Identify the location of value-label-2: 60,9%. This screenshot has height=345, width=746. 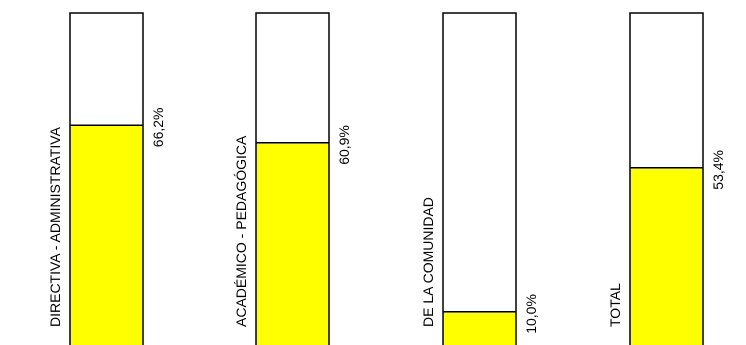
(344, 145).